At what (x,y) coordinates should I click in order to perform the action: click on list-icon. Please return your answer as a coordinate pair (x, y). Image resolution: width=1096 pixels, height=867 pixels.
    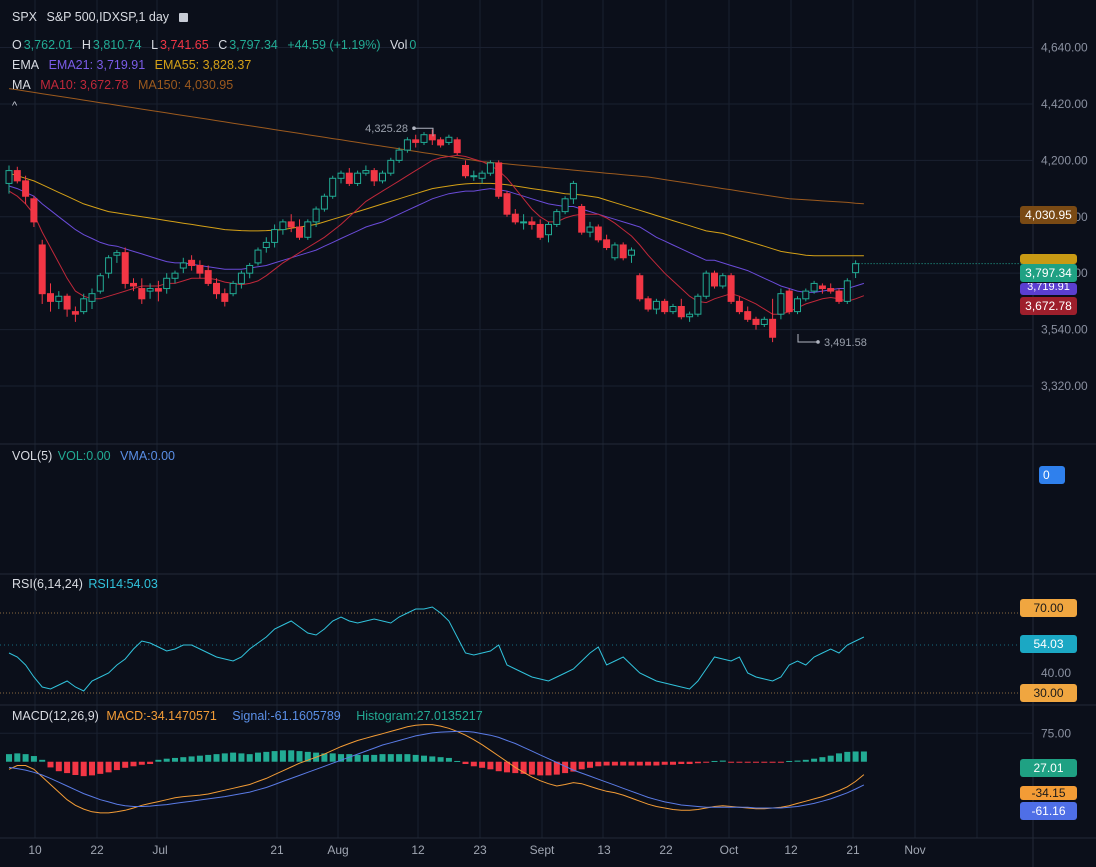
    Looking at the image, I should click on (183, 17).